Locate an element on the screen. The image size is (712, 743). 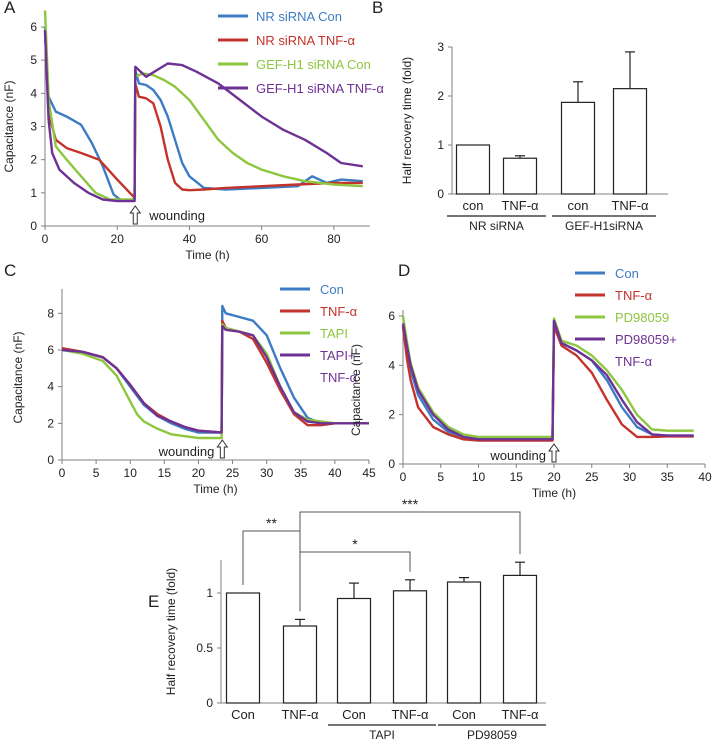
y-tick-label-C: 6 is located at coordinates (50, 350).